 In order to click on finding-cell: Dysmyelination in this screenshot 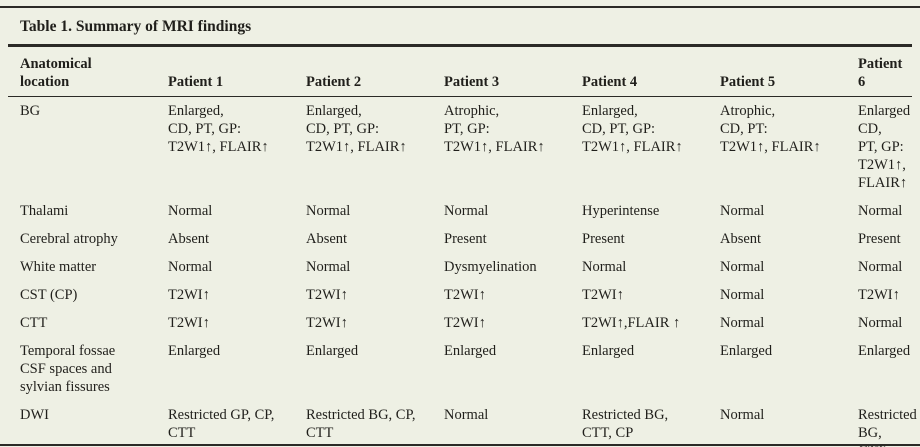, I will do `click(490, 266)`.